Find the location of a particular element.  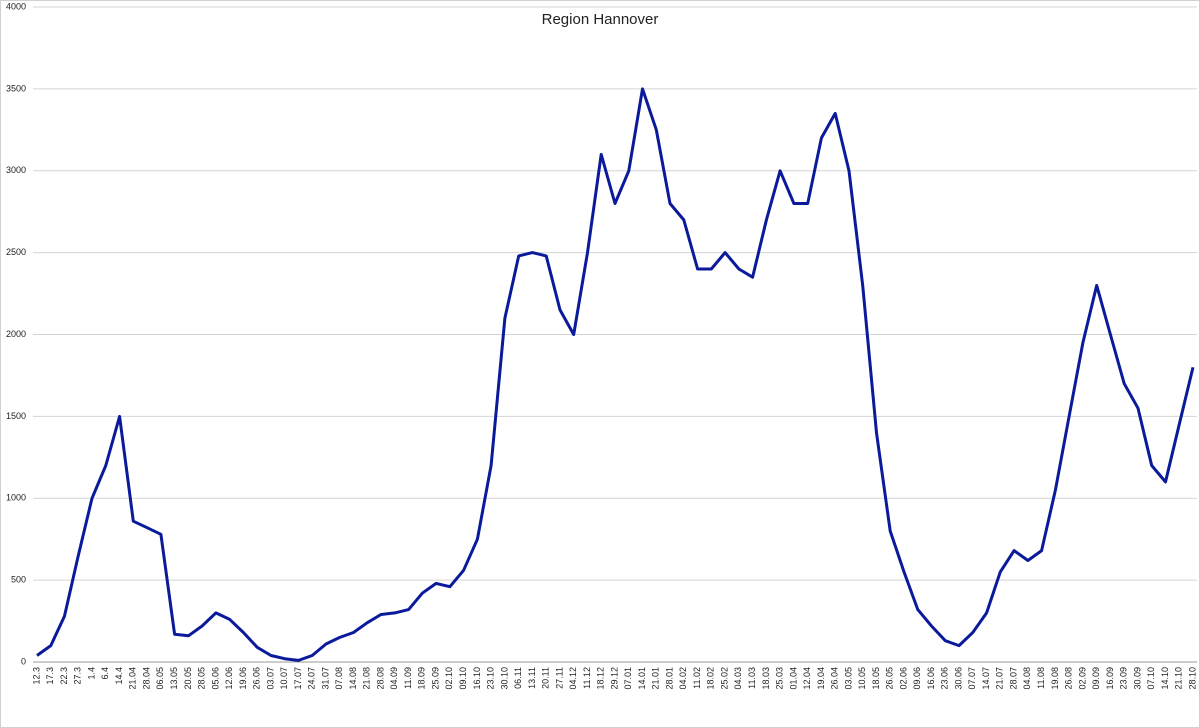

x-tick-label: 27.11 is located at coordinates (559, 678).